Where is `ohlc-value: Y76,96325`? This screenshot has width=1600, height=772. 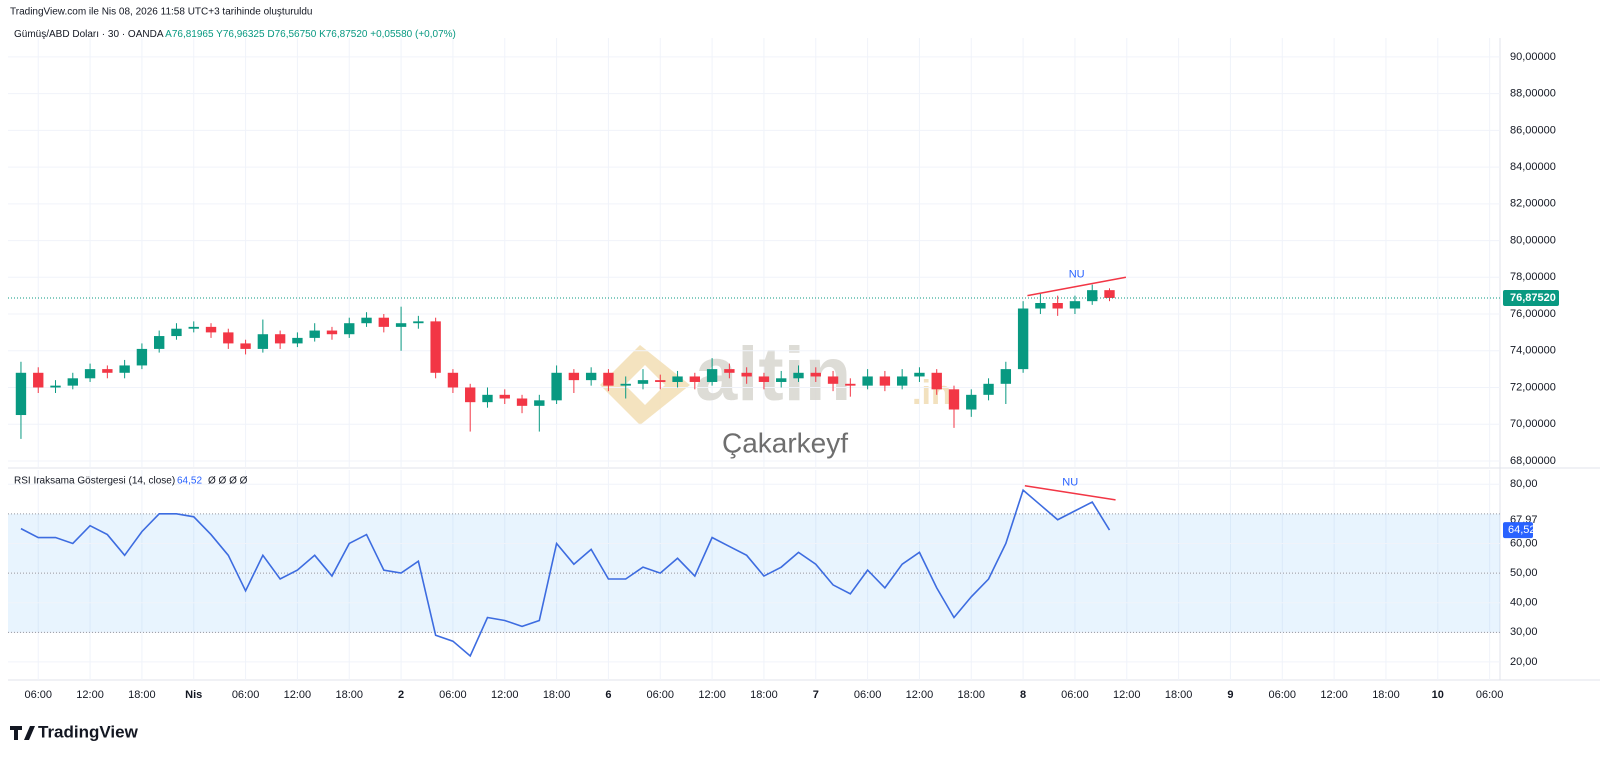
ohlc-value: Y76,96325 is located at coordinates (240, 34).